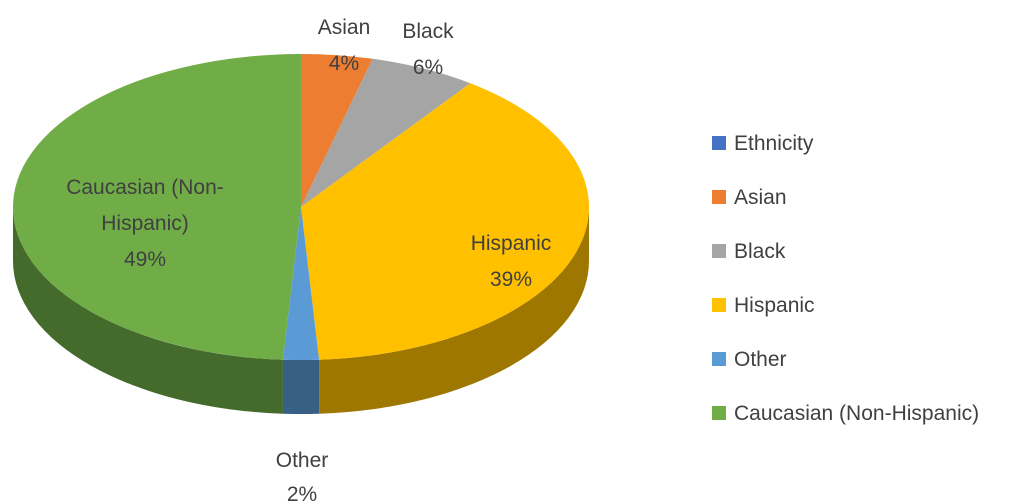 The image size is (1035, 504). Describe the element at coordinates (344, 63) in the screenshot. I see `data-label-line-asian-2: 4%` at that location.